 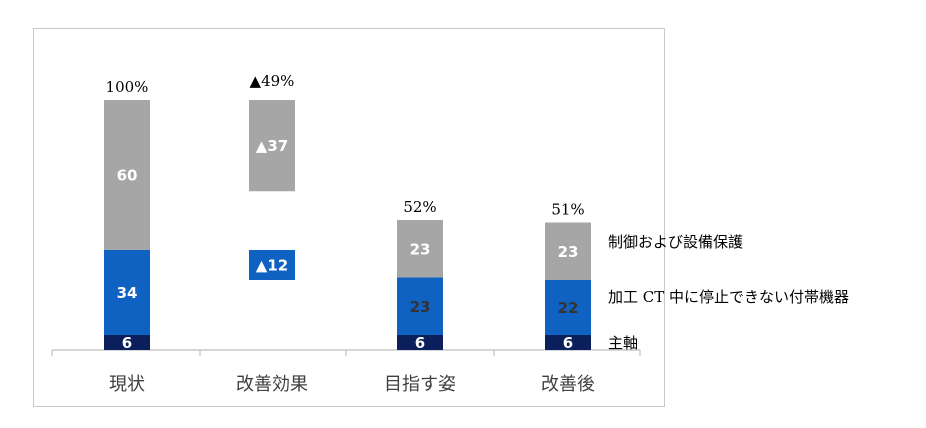 I want to click on x-tick-label: 目指す姿, so click(x=420, y=384).